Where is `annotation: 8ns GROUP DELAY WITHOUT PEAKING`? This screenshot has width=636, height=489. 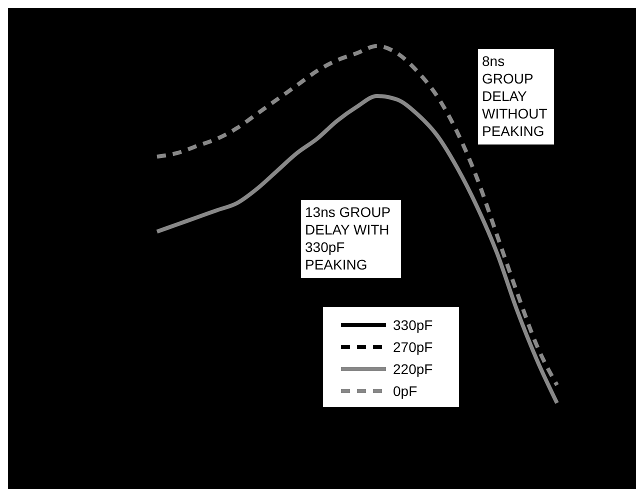 annotation: 8ns GROUP DELAY WITHOUT PEAKING is located at coordinates (515, 96).